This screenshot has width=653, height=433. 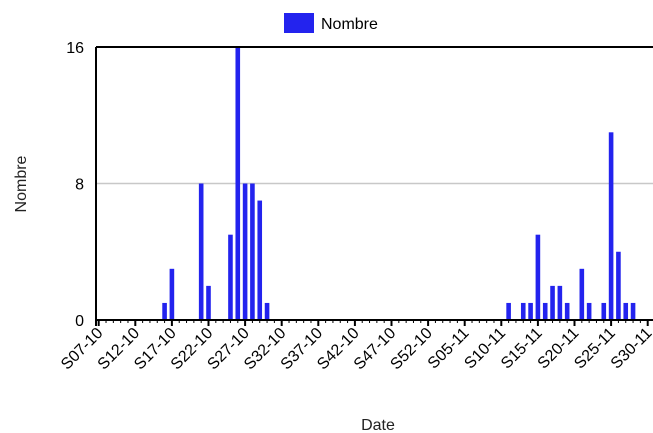 I want to click on legend-label-nombre: Nombre, so click(x=349, y=24).